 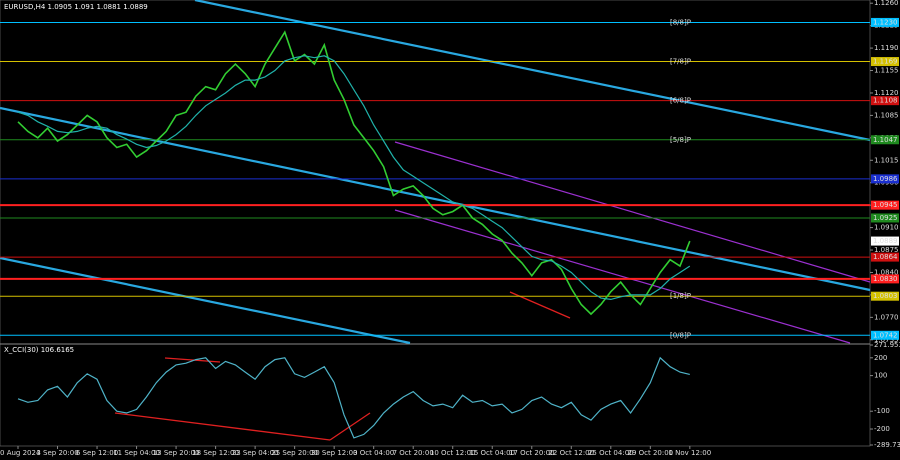 What do you see at coordinates (886, 71) in the screenshot?
I see `y-tick-label: 1.1155` at bounding box center [886, 71].